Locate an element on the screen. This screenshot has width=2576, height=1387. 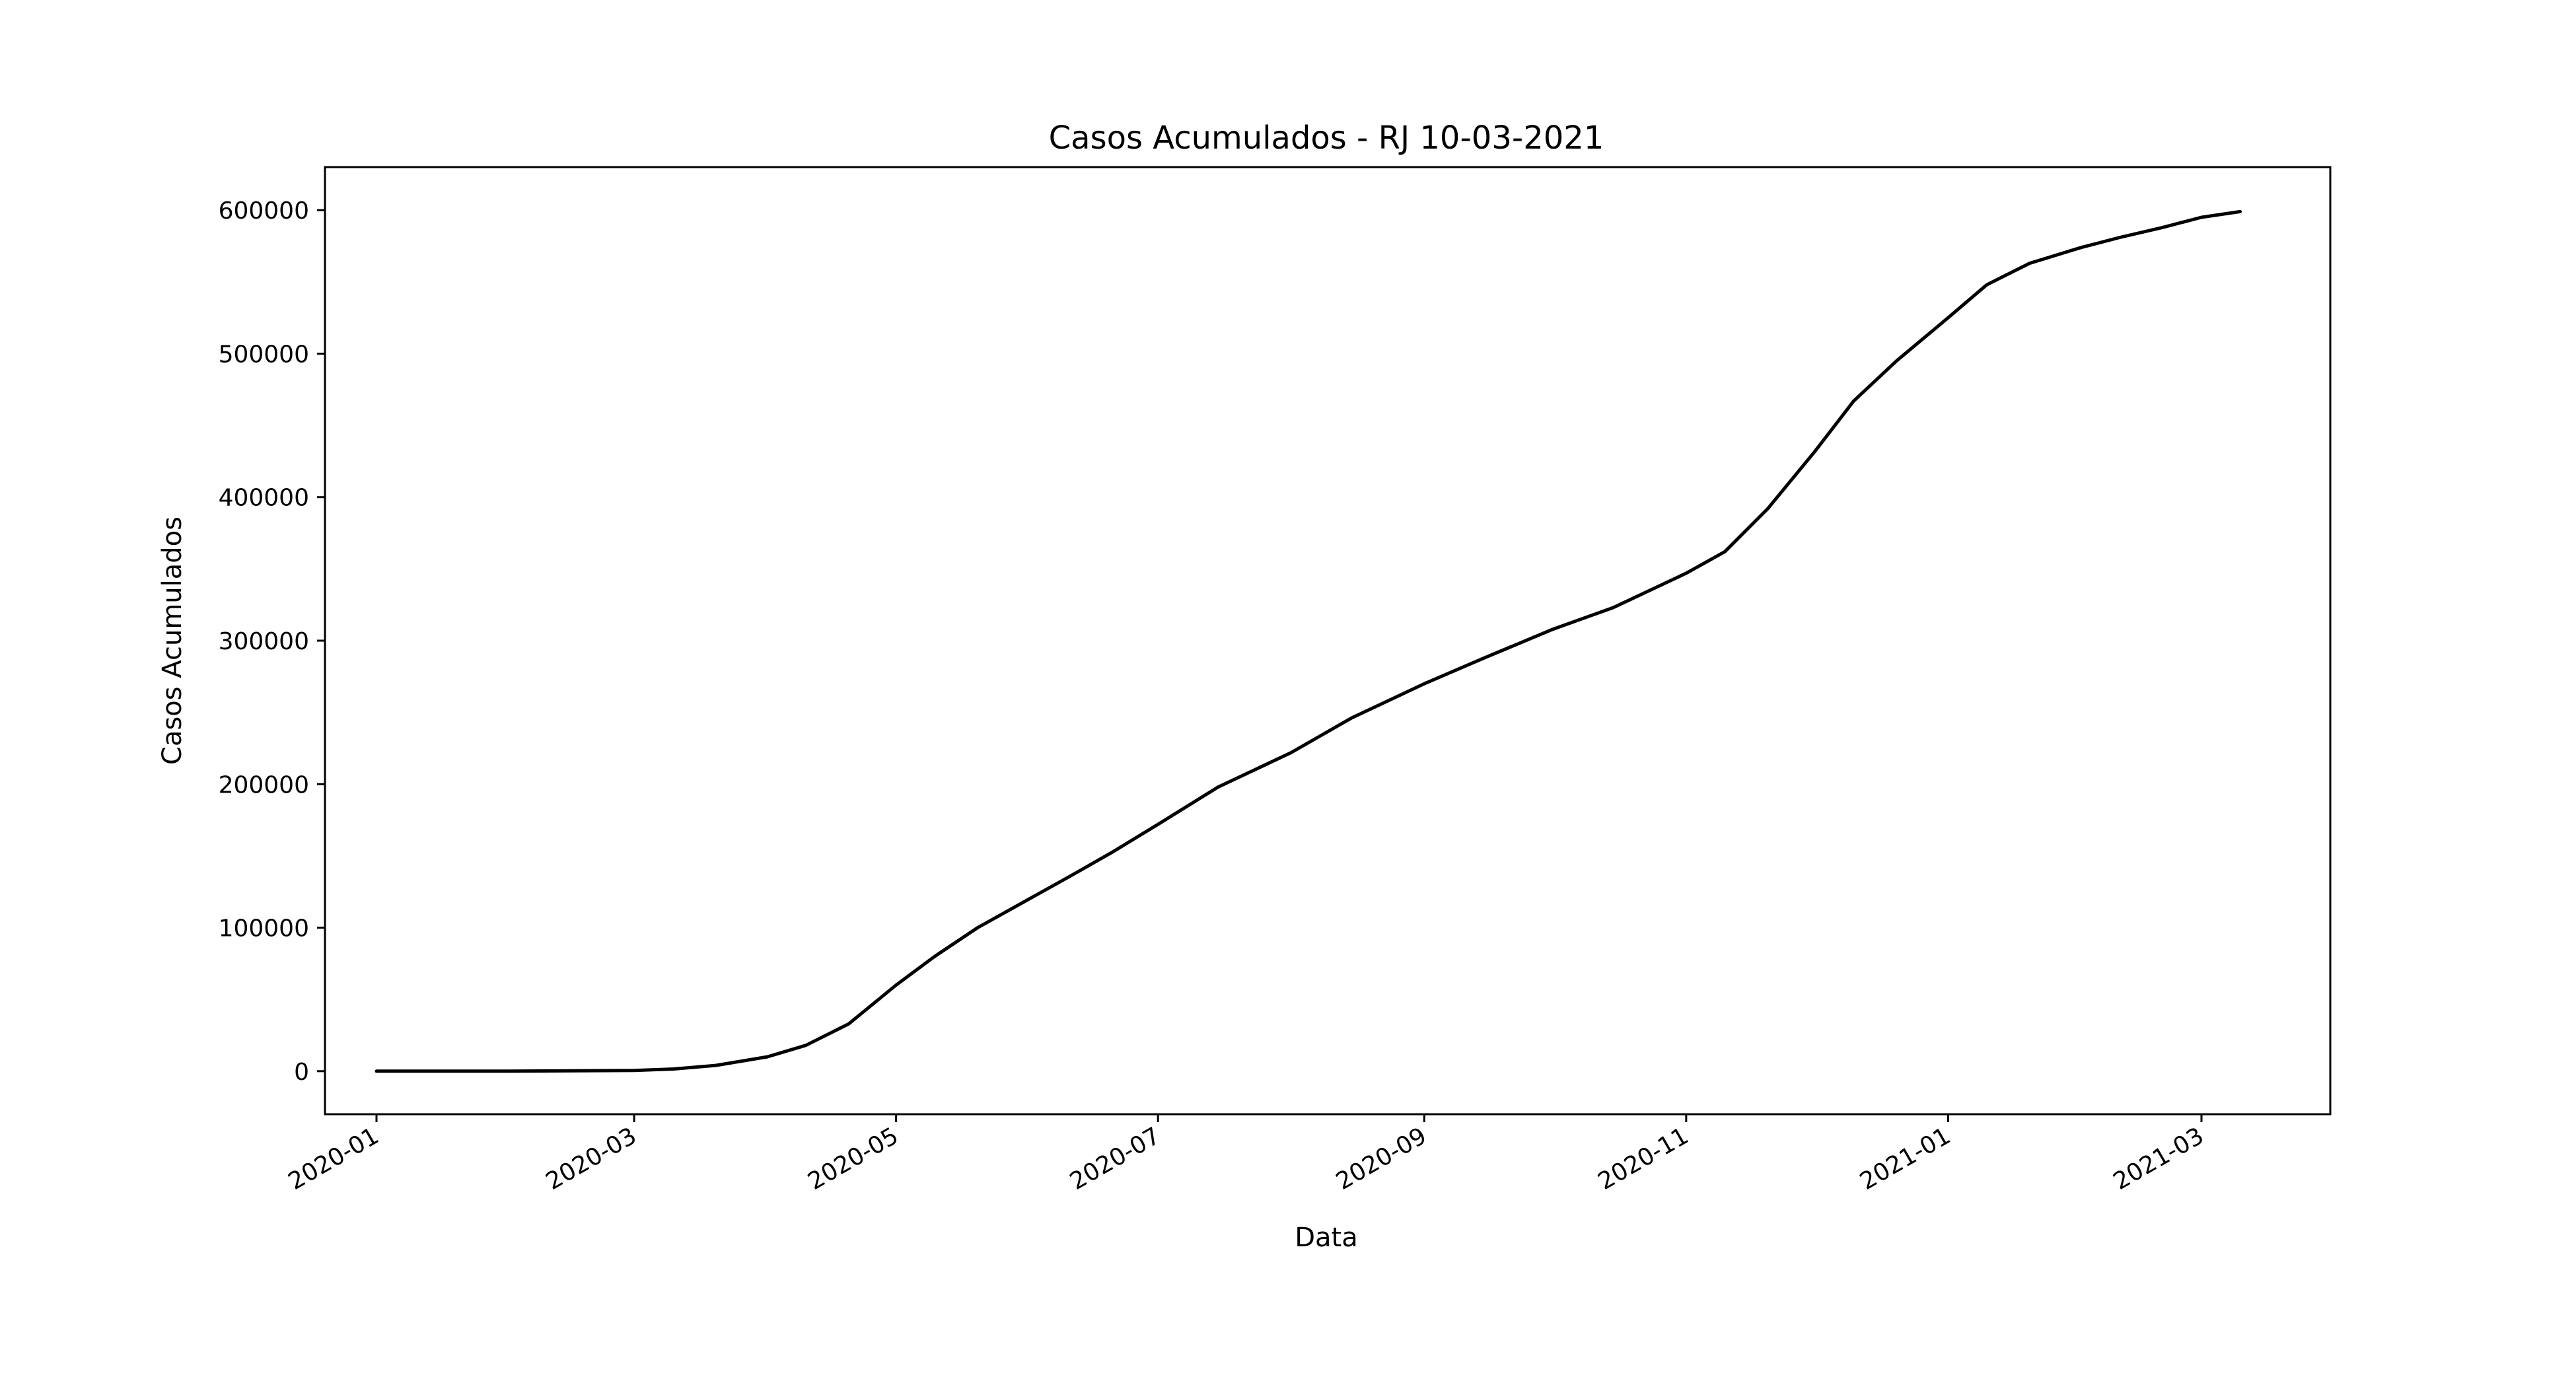
x-tick-label: 2020-03 is located at coordinates (592, 1158).